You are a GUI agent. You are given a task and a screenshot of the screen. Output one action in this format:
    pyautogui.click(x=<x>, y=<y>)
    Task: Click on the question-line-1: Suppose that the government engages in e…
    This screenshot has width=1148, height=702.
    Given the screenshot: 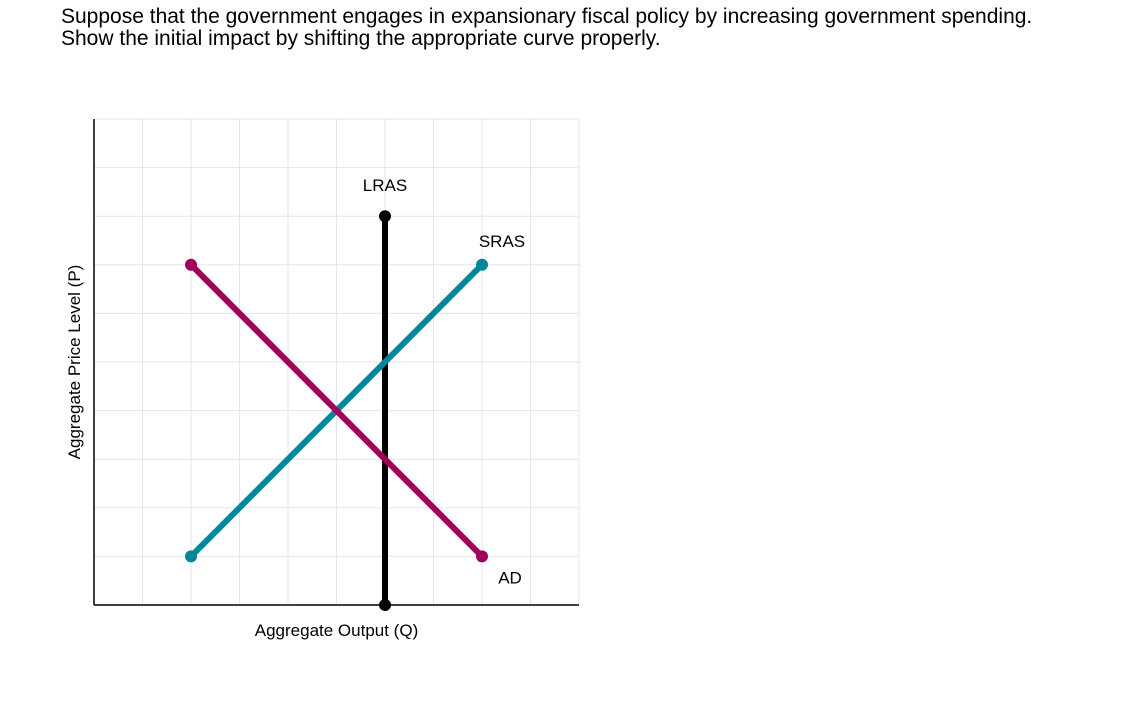 What is the action you would take?
    pyautogui.click(x=547, y=16)
    